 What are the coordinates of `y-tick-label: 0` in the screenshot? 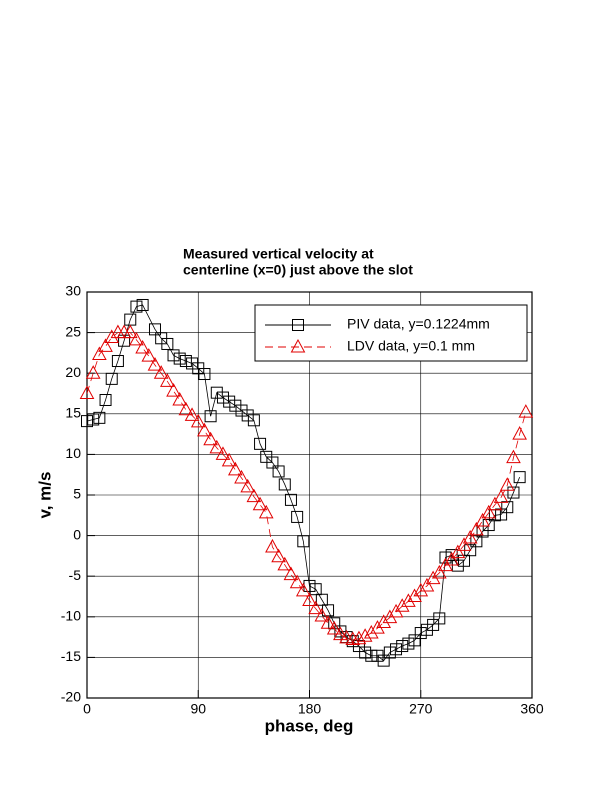 It's located at (77, 534).